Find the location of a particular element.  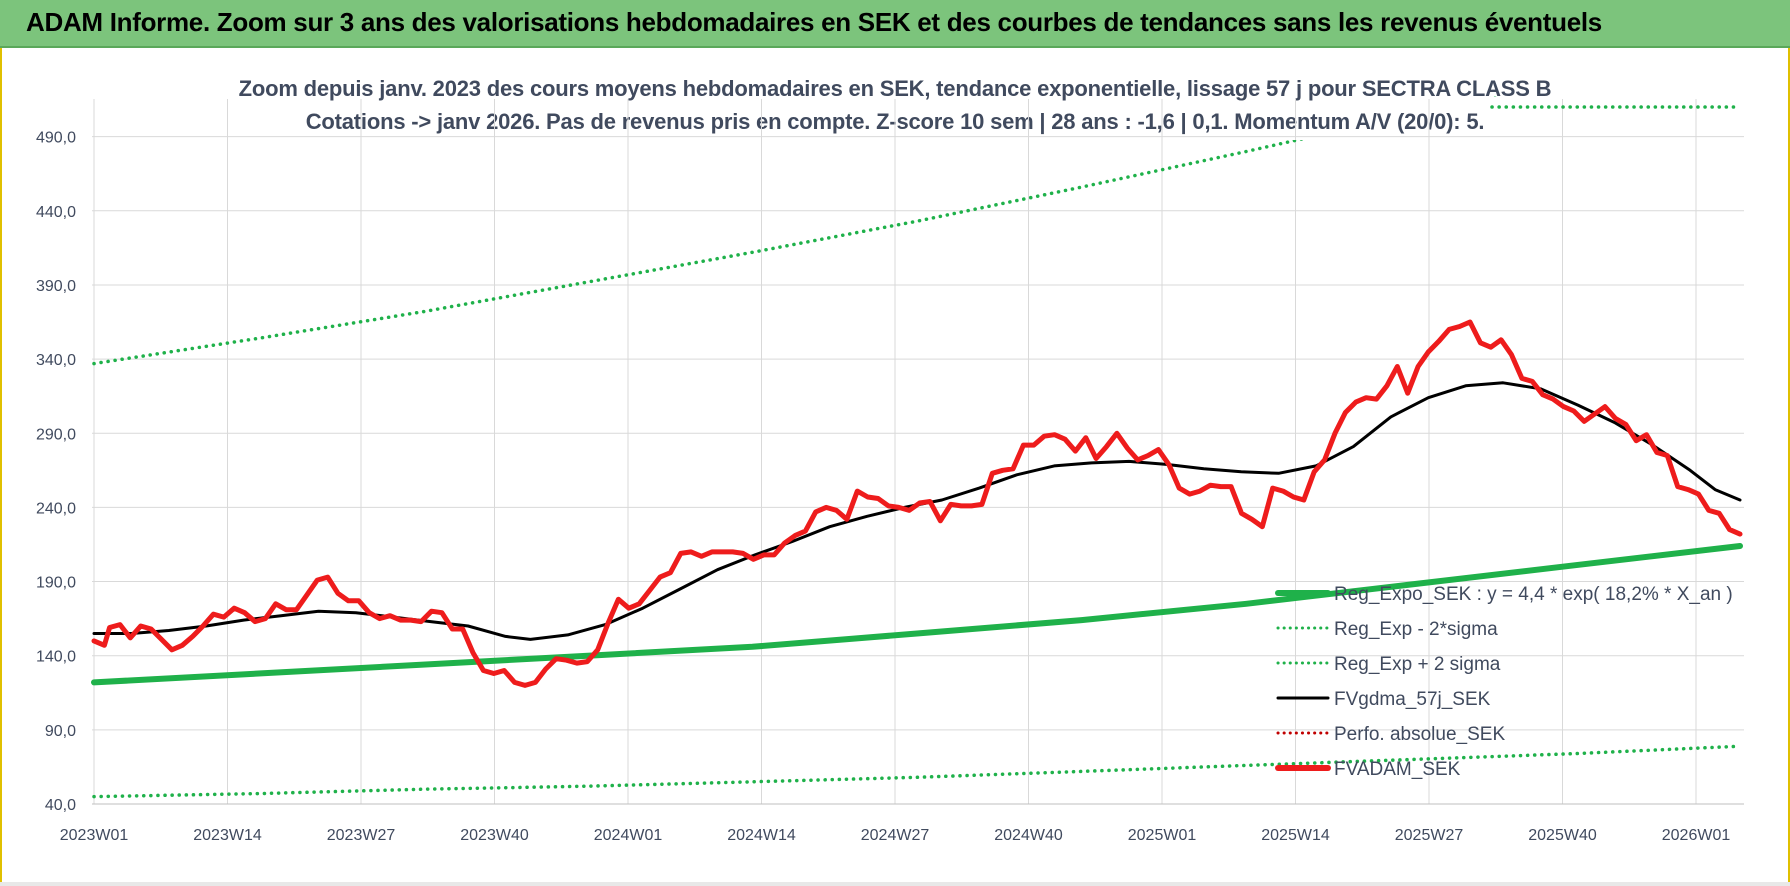

x-tick-label: 2024W40 is located at coordinates (1028, 835).